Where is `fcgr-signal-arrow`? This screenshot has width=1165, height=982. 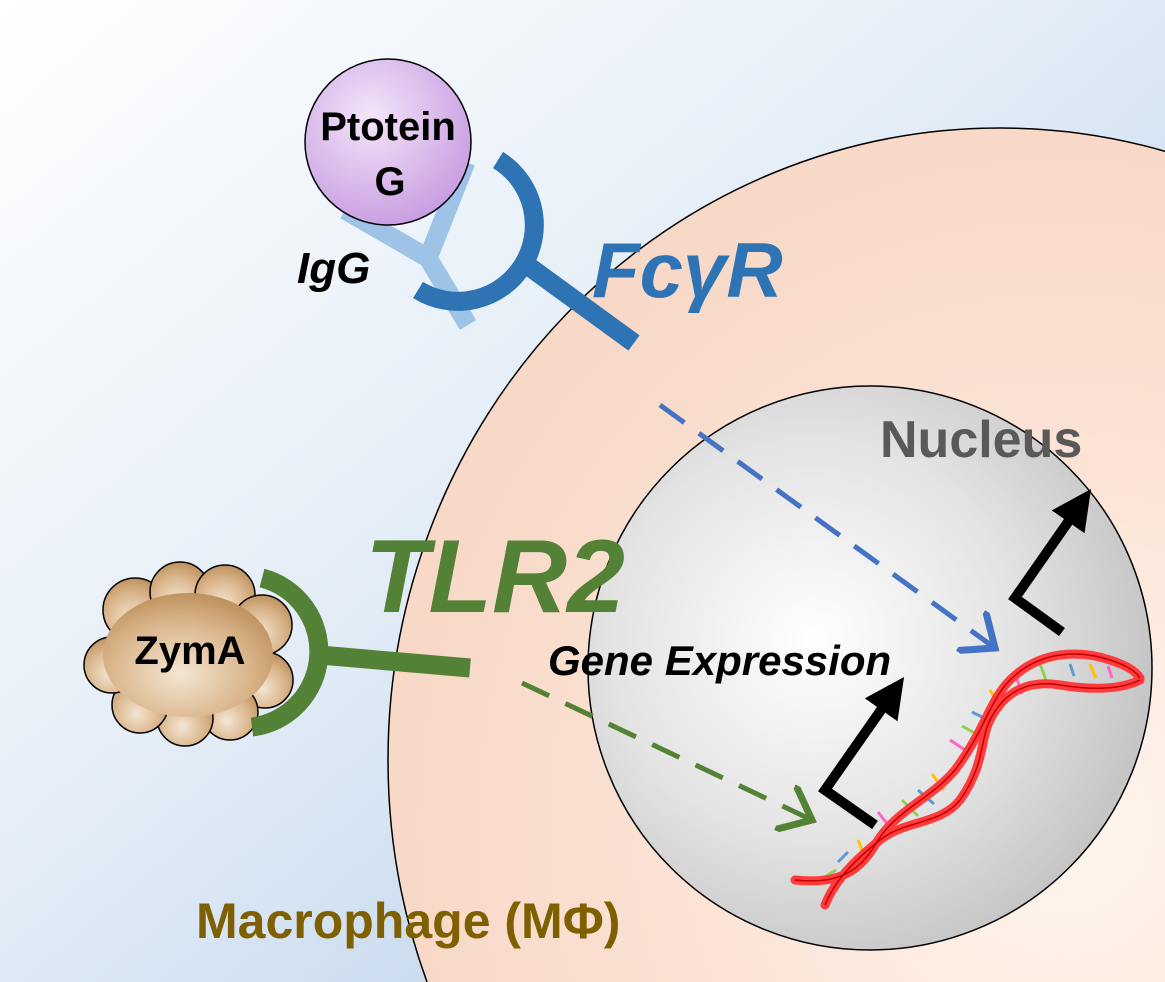
fcgr-signal-arrow is located at coordinates (826, 525).